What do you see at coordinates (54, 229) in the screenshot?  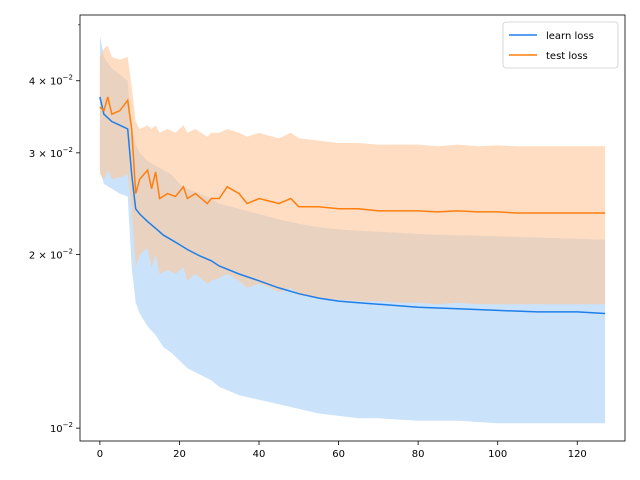 I see `y-axis: 10−2 2 × 10−2 3 × 10−2 4 × 10−2` at bounding box center [54, 229].